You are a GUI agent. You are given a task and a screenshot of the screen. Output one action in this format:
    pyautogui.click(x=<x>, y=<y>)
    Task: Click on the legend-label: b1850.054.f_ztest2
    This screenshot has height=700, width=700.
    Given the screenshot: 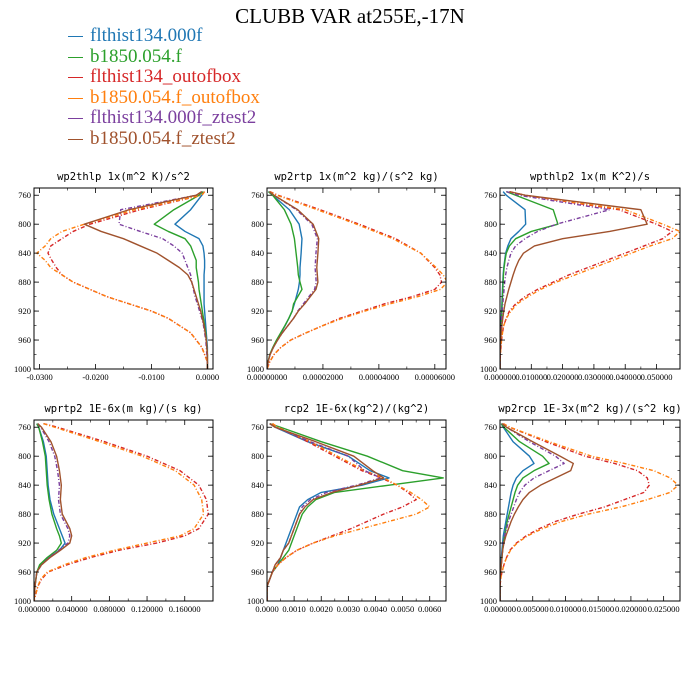 What is the action you would take?
    pyautogui.click(x=163, y=138)
    